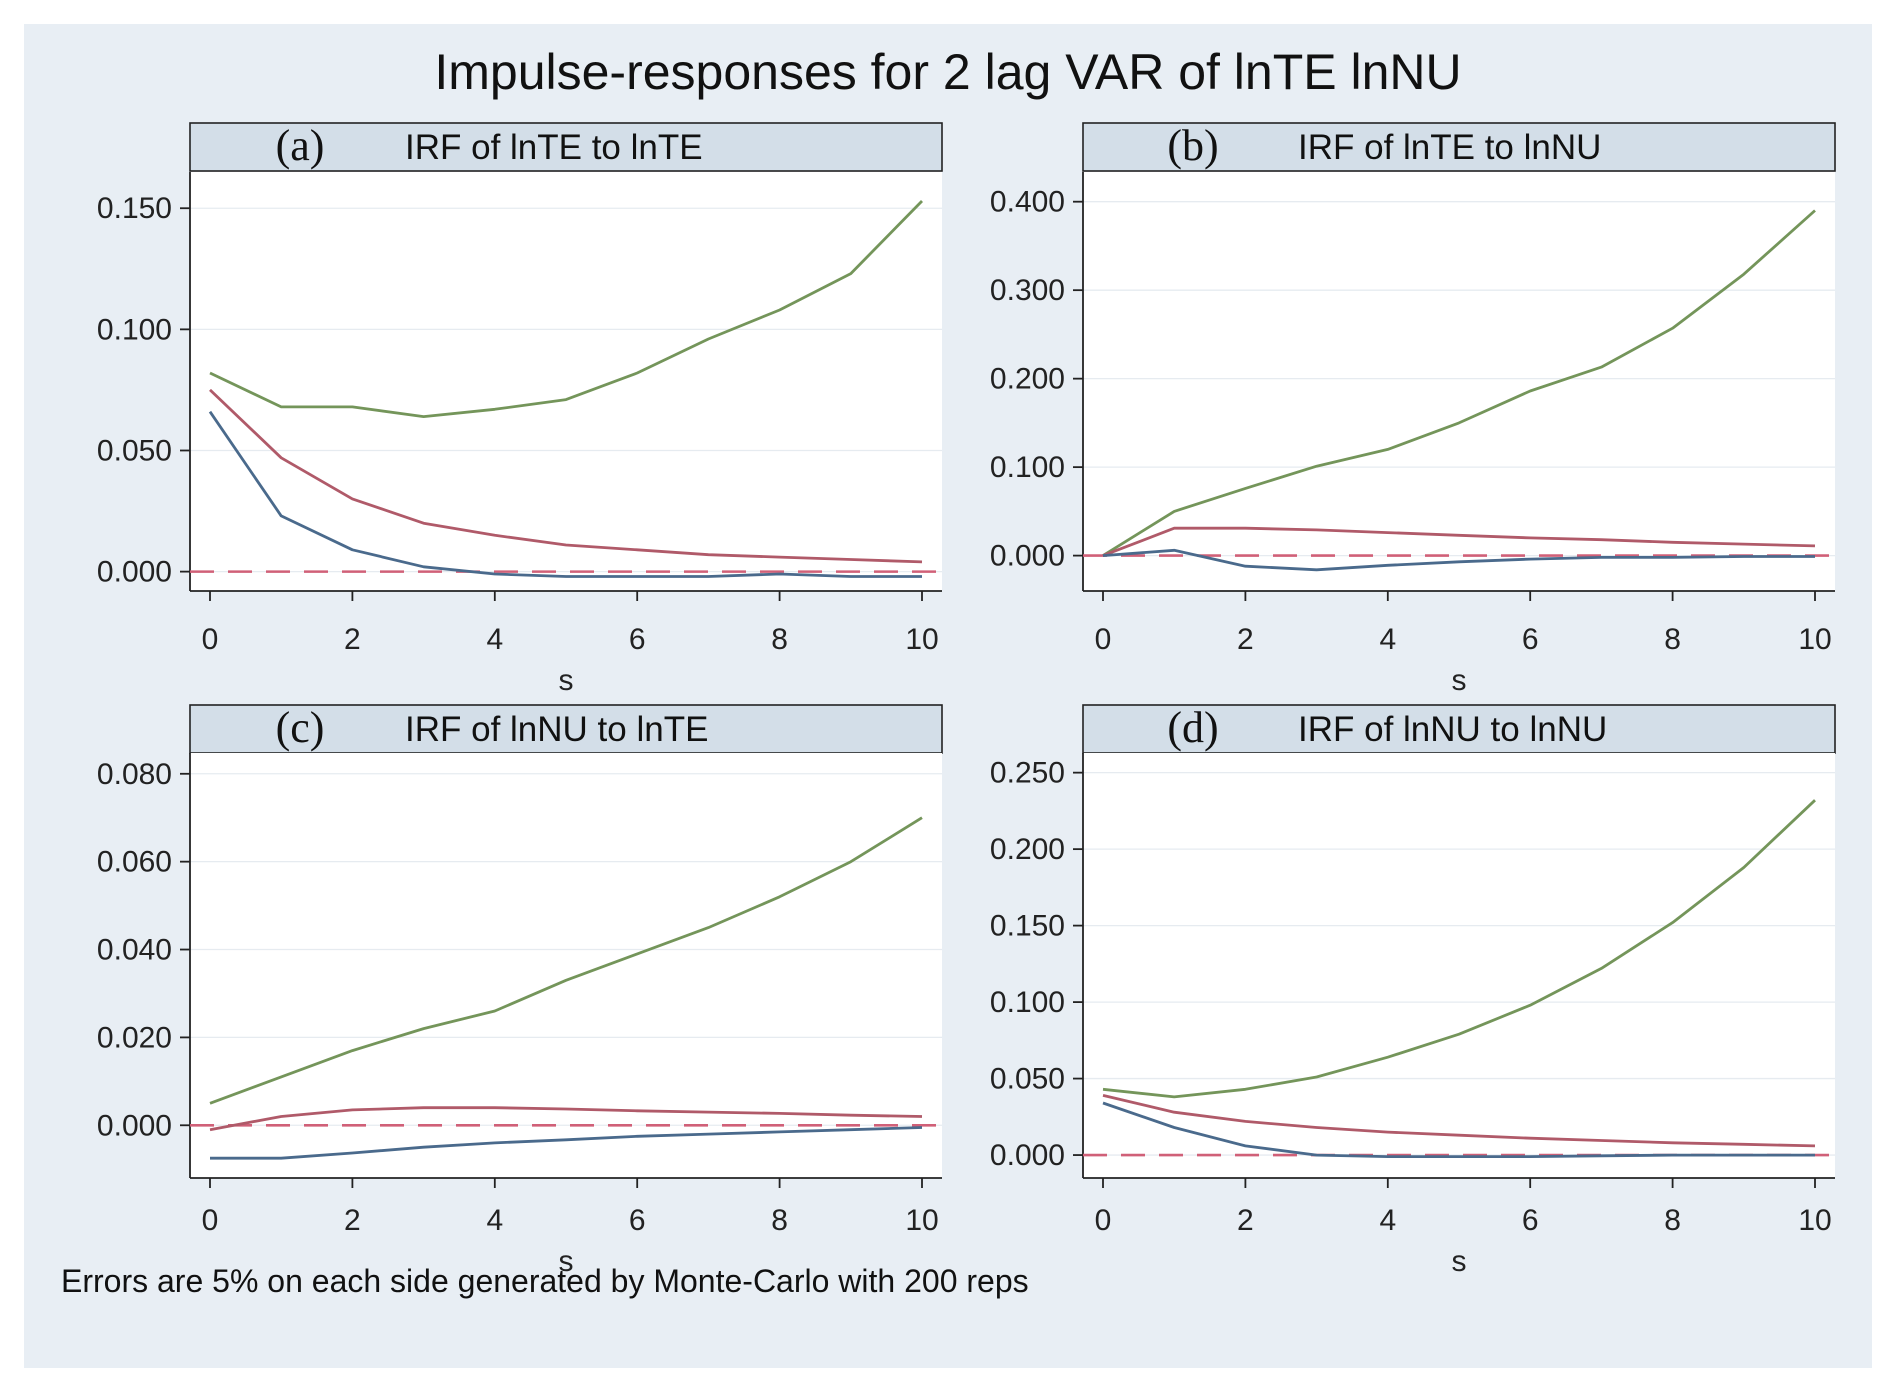  Describe the element at coordinates (554, 147) in the screenshot. I see `panel-title: IRF of lnTE to lnTE` at that location.